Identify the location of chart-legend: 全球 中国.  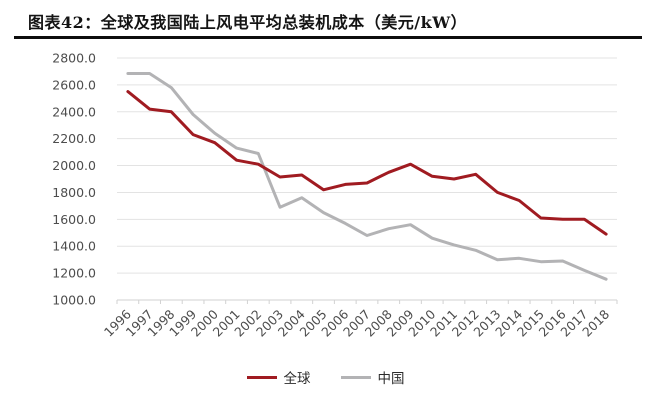
(325, 377).